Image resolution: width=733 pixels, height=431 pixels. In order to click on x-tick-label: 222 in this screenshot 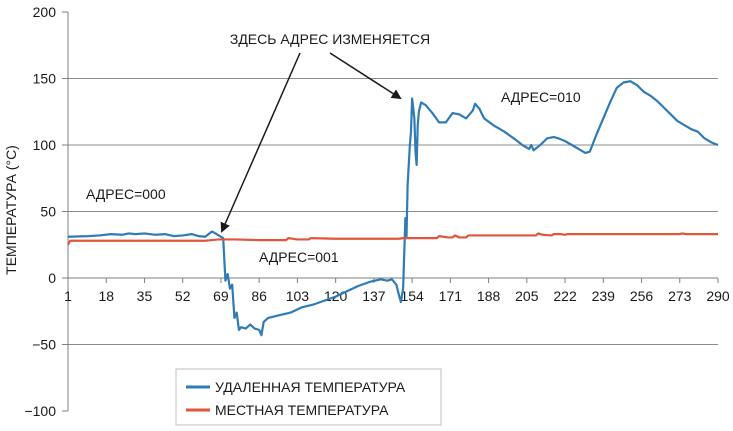, I will do `click(565, 296)`.